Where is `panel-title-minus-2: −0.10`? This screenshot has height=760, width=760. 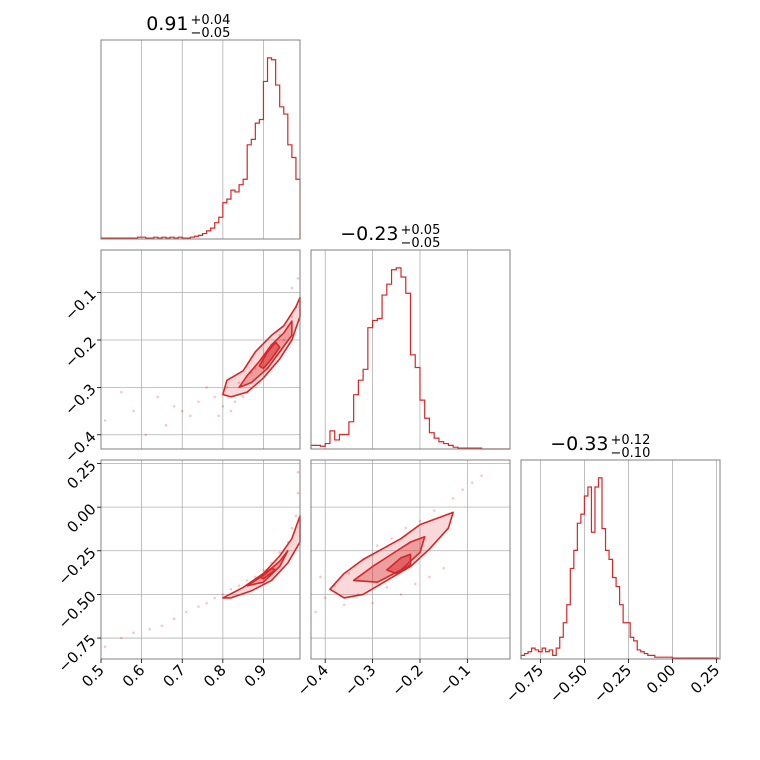 panel-title-minus-2: −0.10 is located at coordinates (631, 453).